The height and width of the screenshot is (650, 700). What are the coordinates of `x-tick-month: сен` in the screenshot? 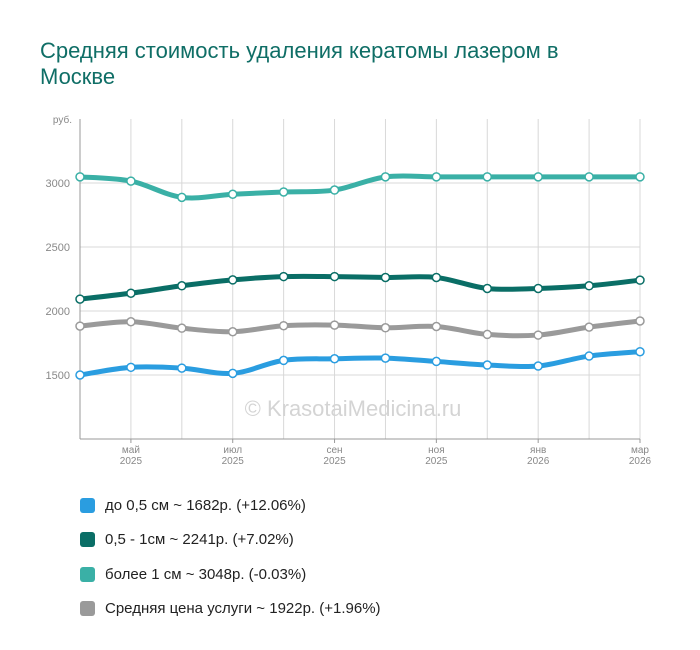 It's located at (334, 450).